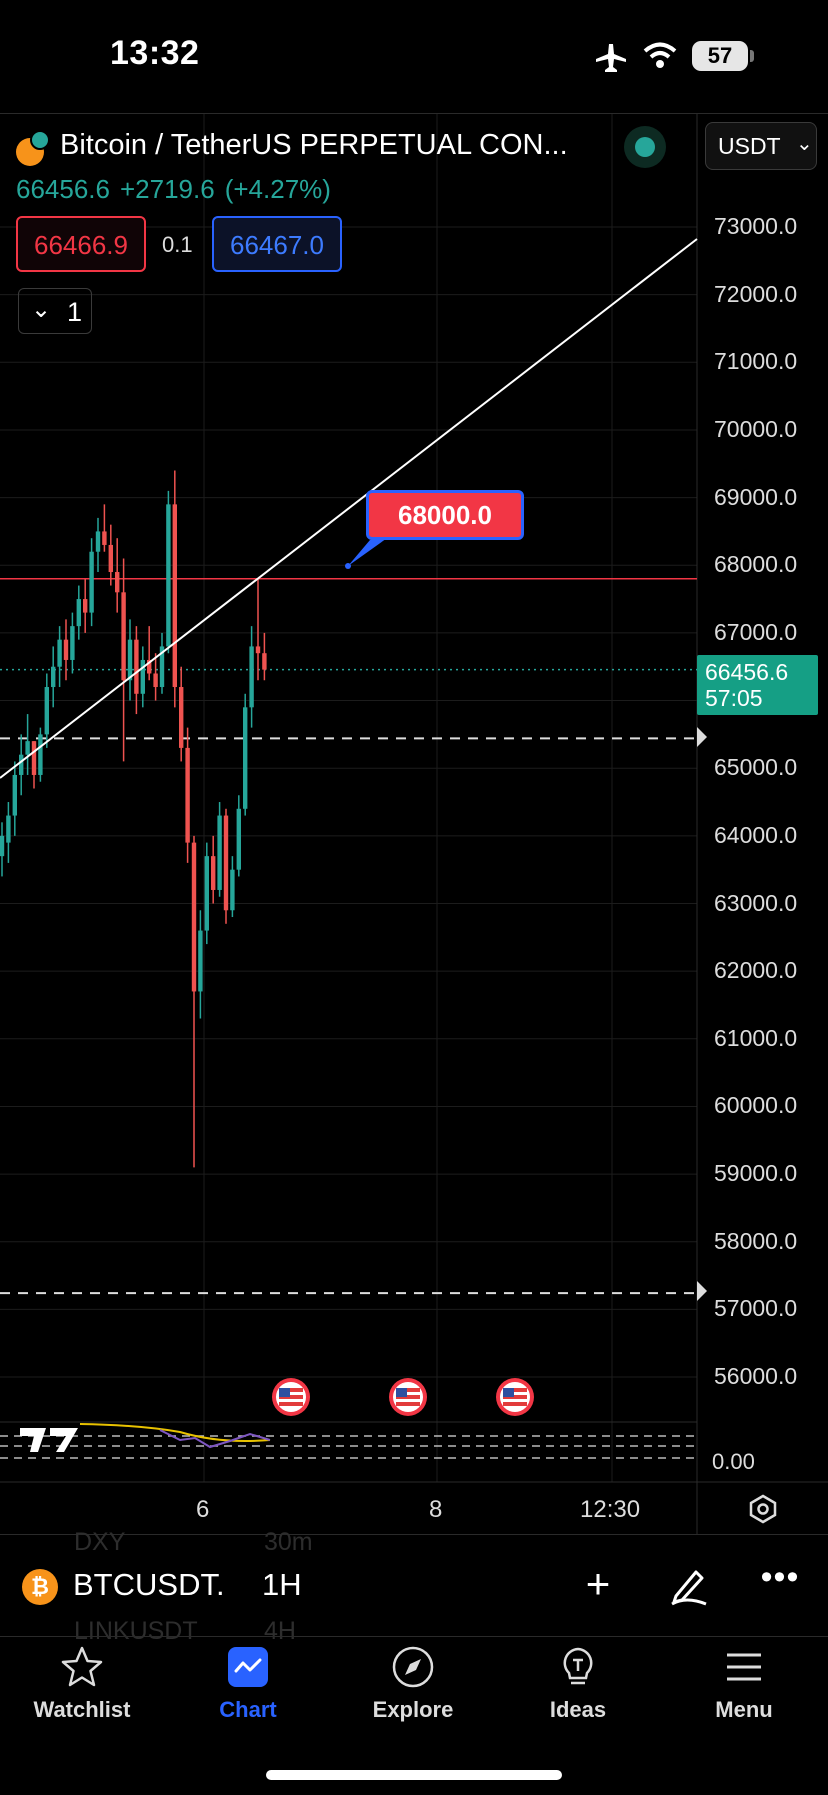  What do you see at coordinates (413, 1709) in the screenshot?
I see `nav-label: Explore` at bounding box center [413, 1709].